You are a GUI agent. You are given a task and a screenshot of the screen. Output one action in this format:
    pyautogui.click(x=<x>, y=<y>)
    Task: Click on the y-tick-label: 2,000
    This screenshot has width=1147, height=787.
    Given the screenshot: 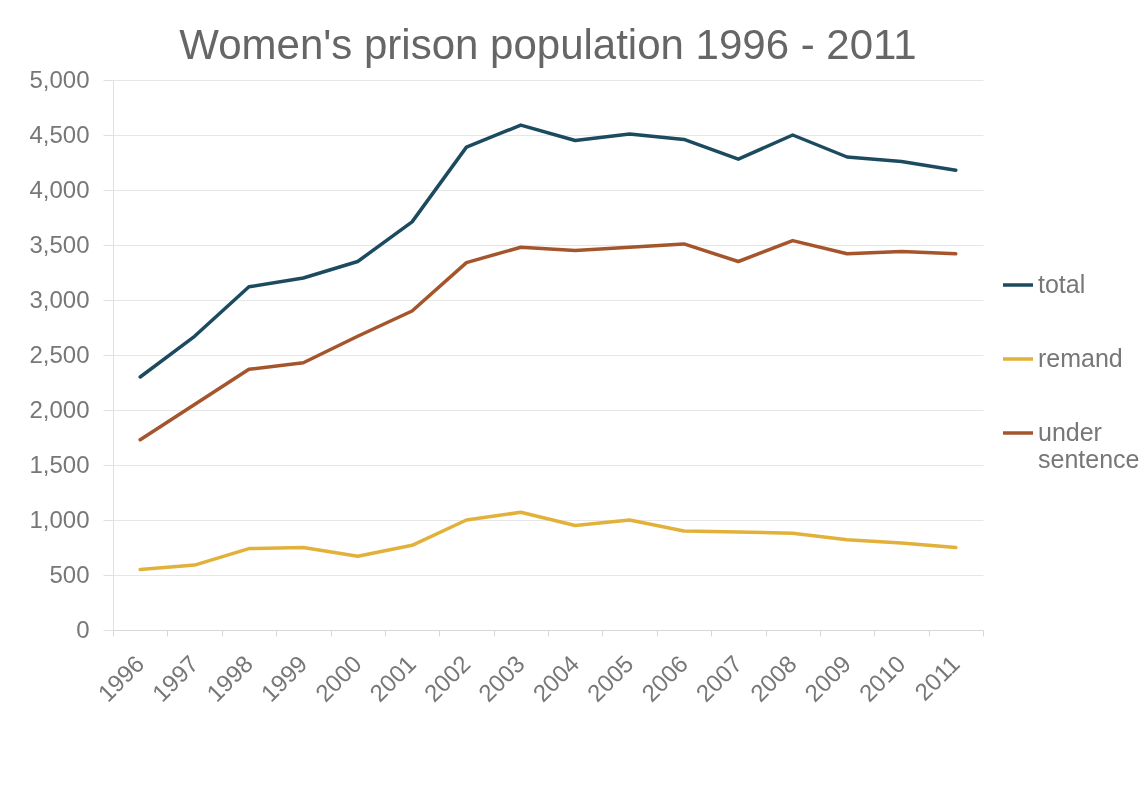 What is the action you would take?
    pyautogui.click(x=59, y=409)
    